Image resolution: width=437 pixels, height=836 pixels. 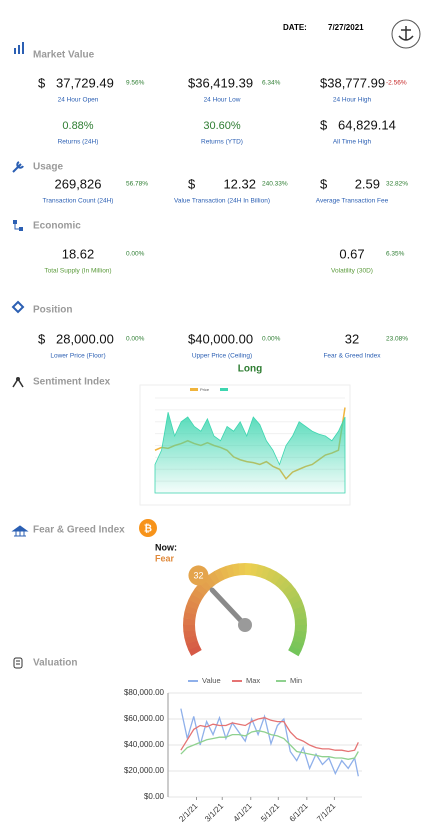 What do you see at coordinates (406, 34) in the screenshot?
I see `logo` at bounding box center [406, 34].